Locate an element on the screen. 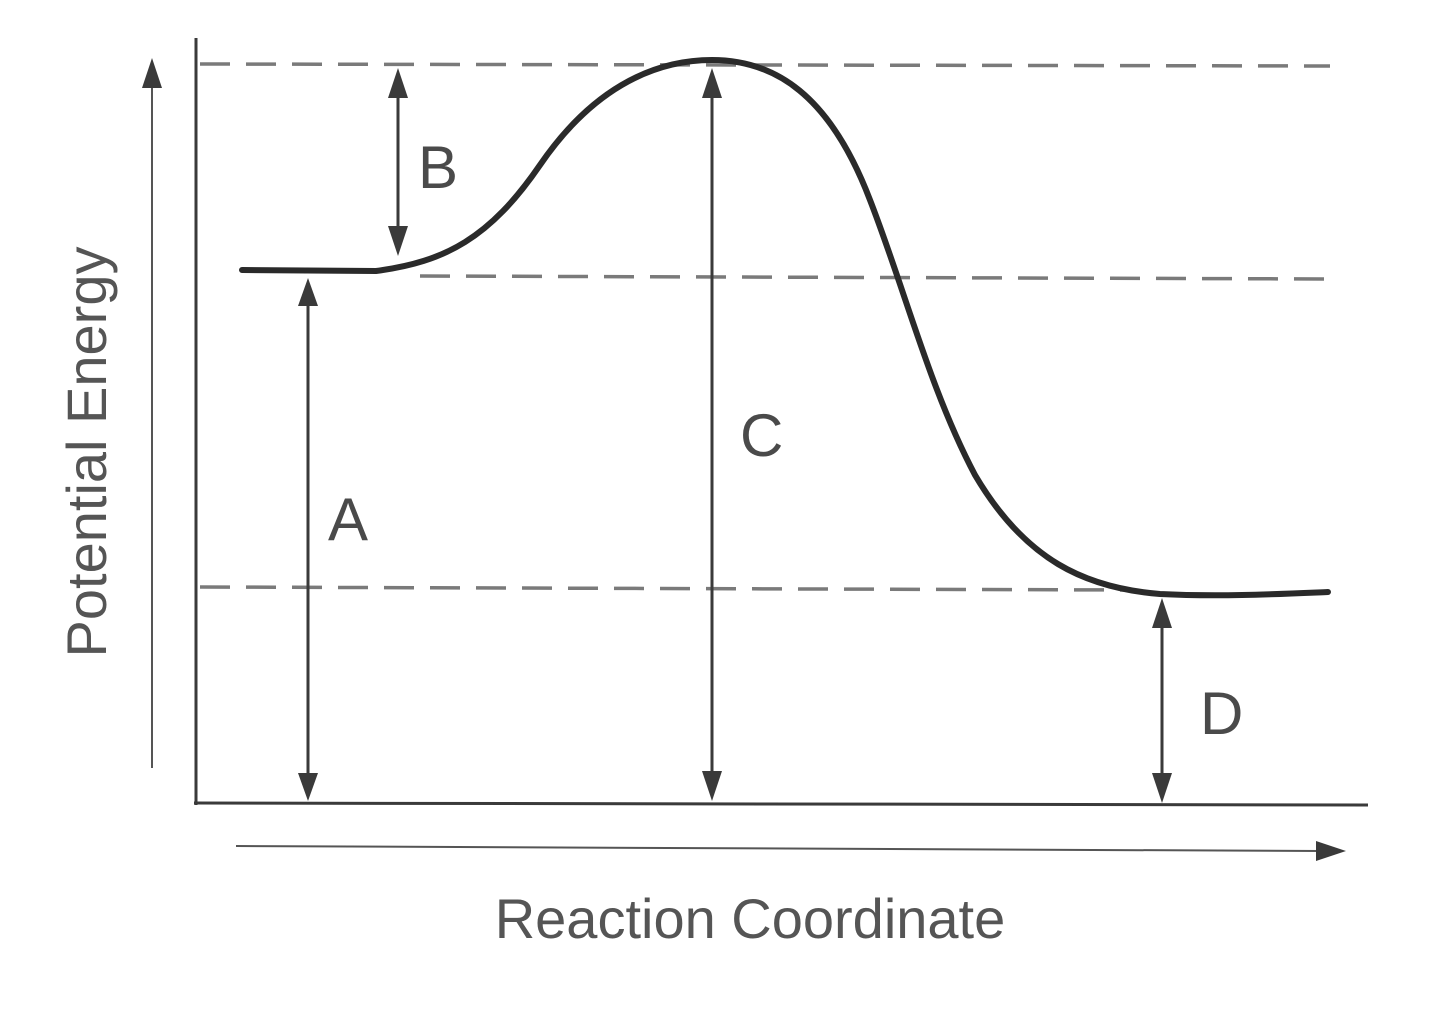 This screenshot has height=1009, width=1440. measure-arrow-d-bottom-head is located at coordinates (1162, 788).